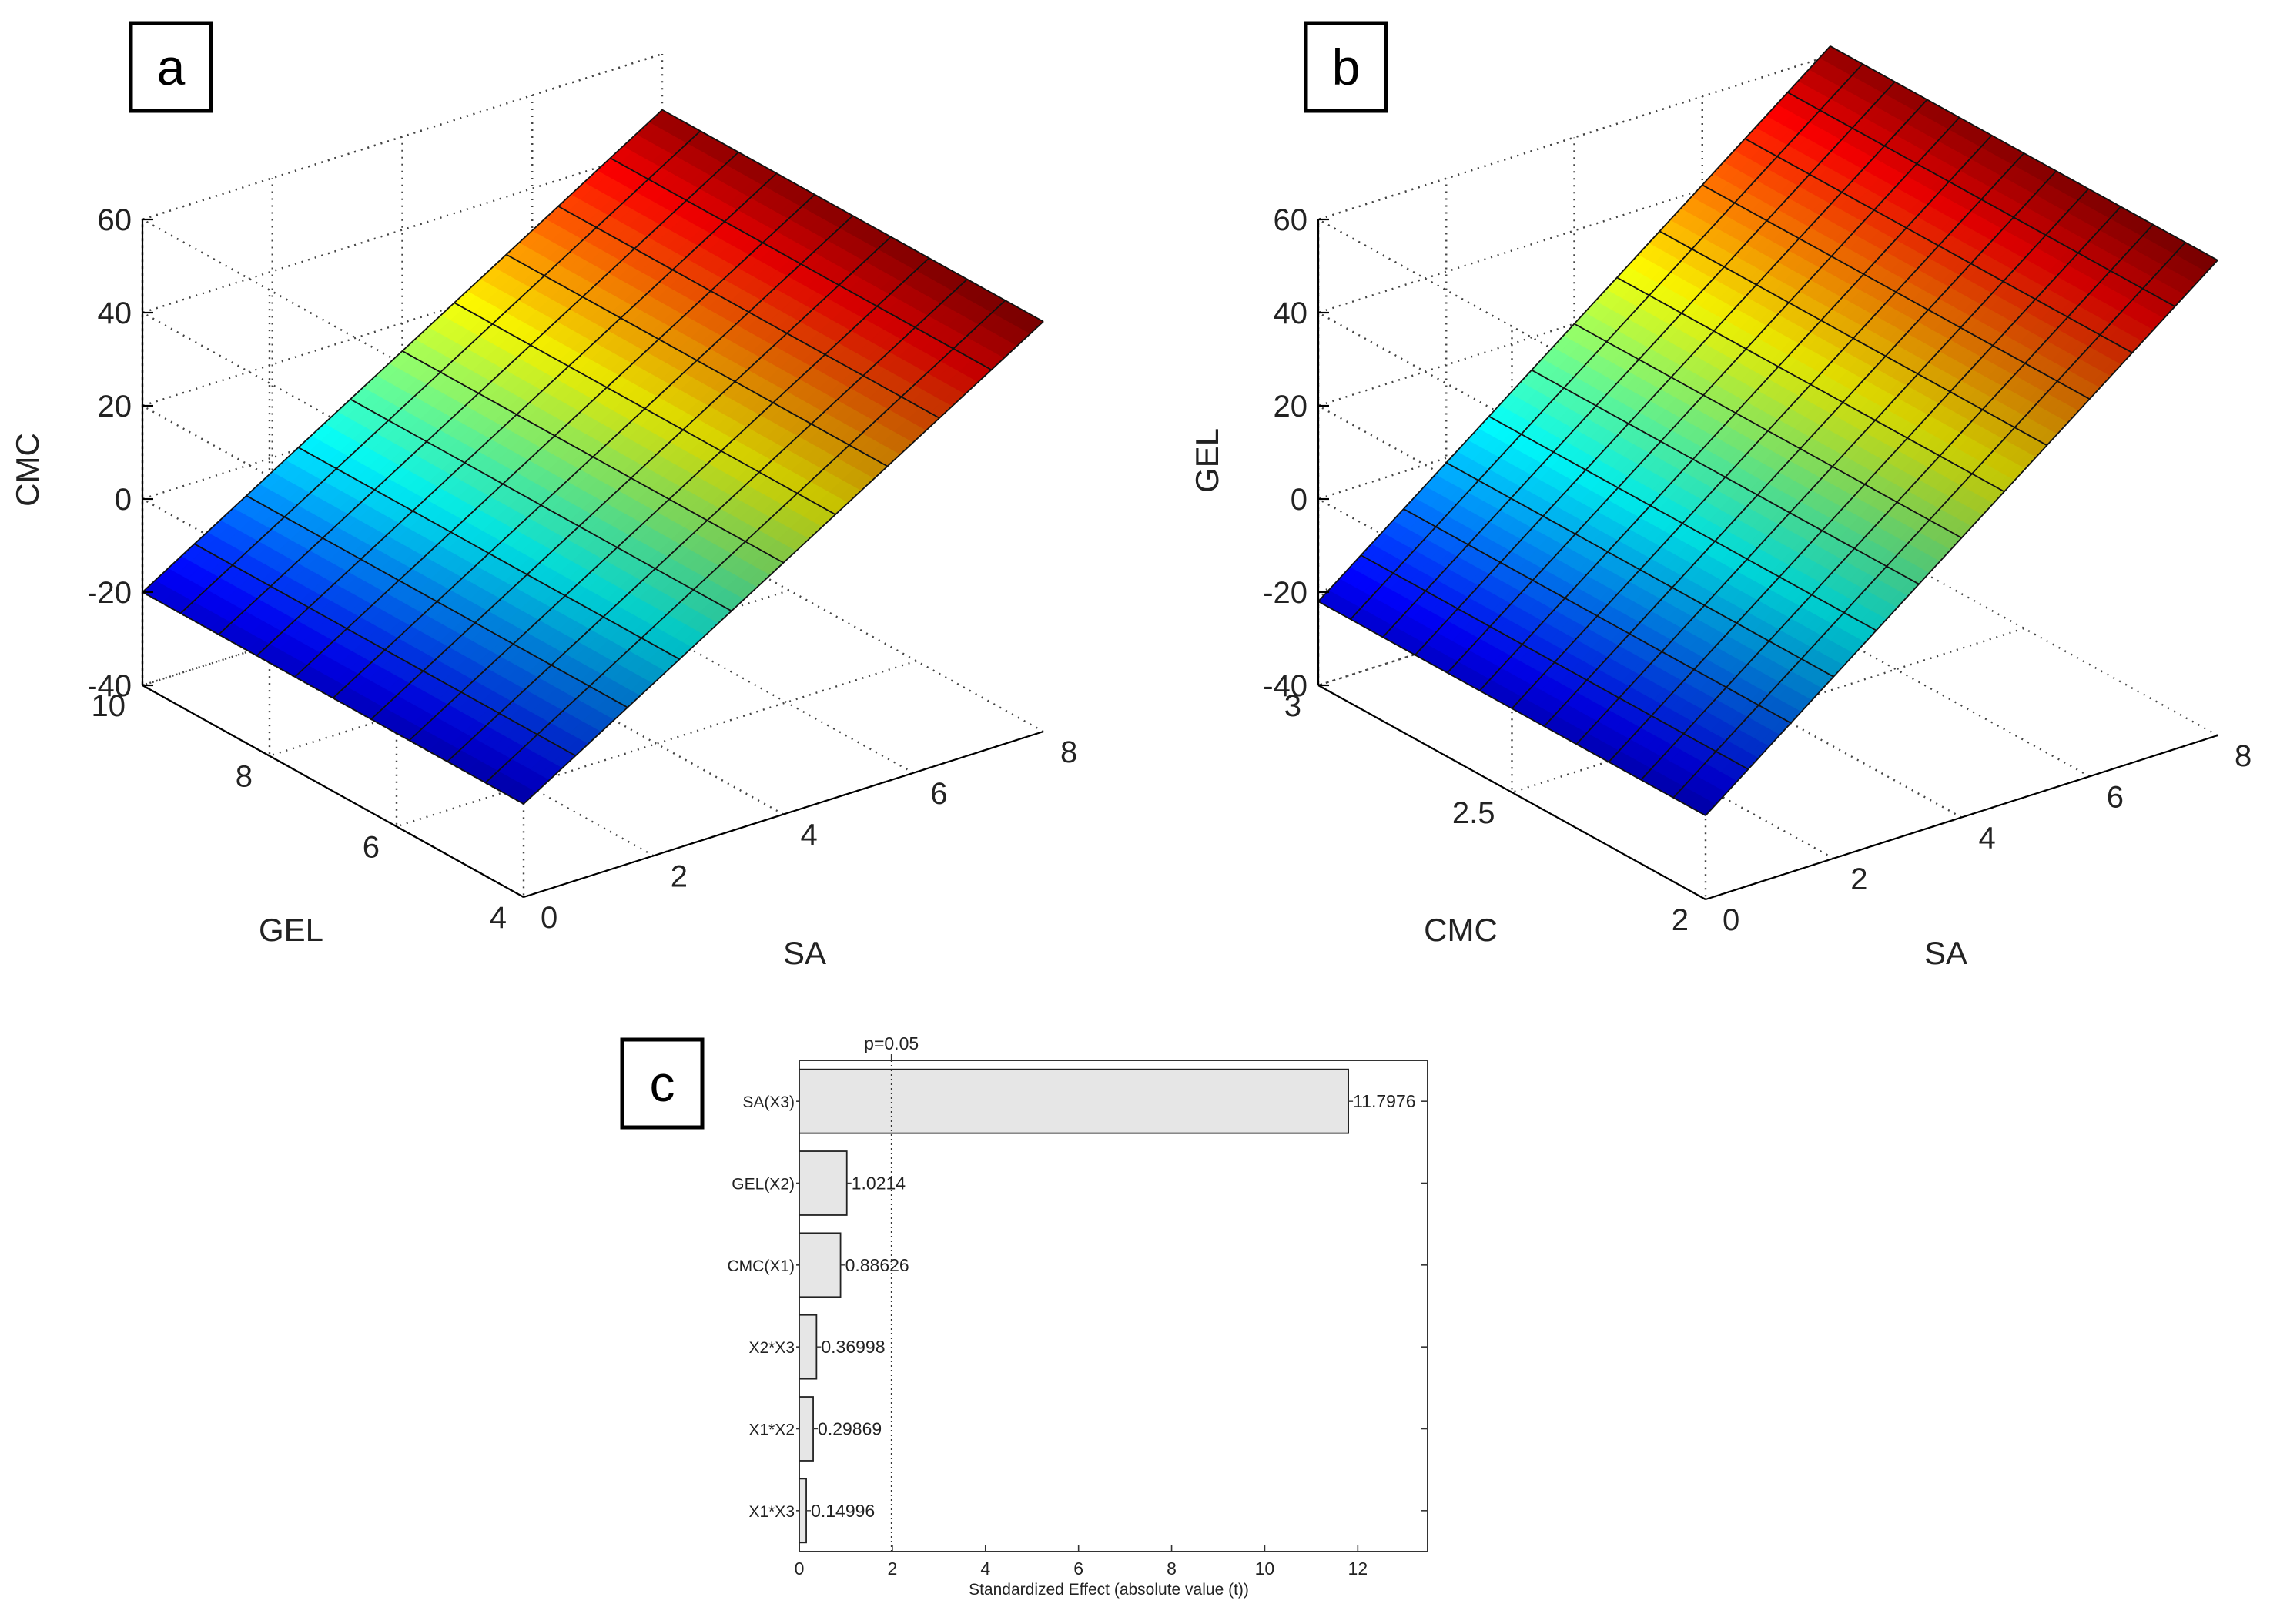 The height and width of the screenshot is (1624, 2280). What do you see at coordinates (680, 876) in the screenshot?
I see `a-x-tick-label: 2` at bounding box center [680, 876].